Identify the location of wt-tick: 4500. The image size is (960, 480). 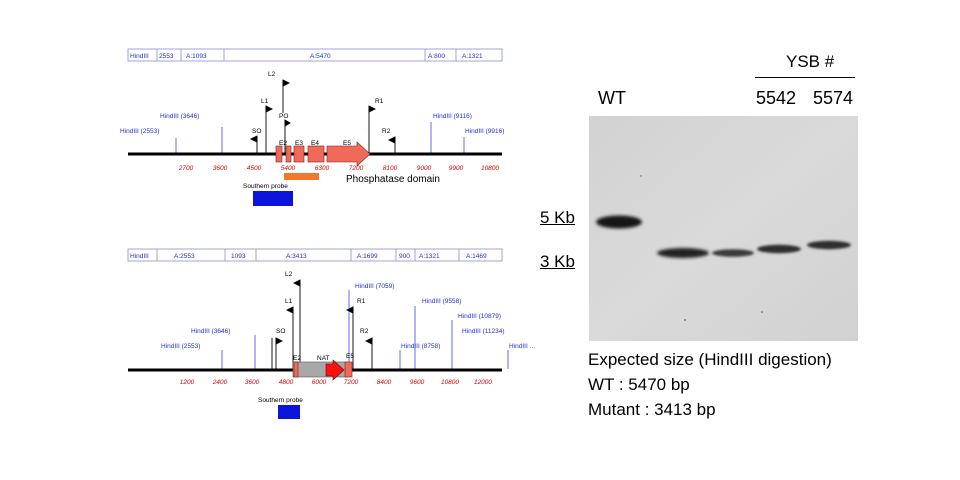
(254, 168).